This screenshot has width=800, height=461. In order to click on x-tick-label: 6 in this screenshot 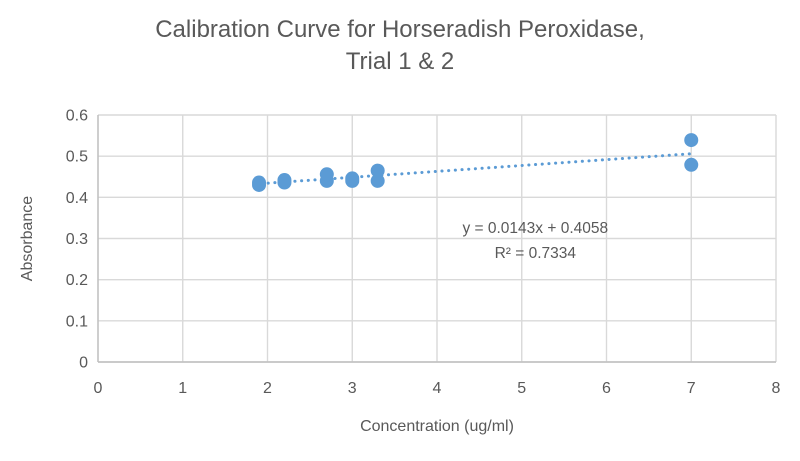, I will do `click(606, 388)`.